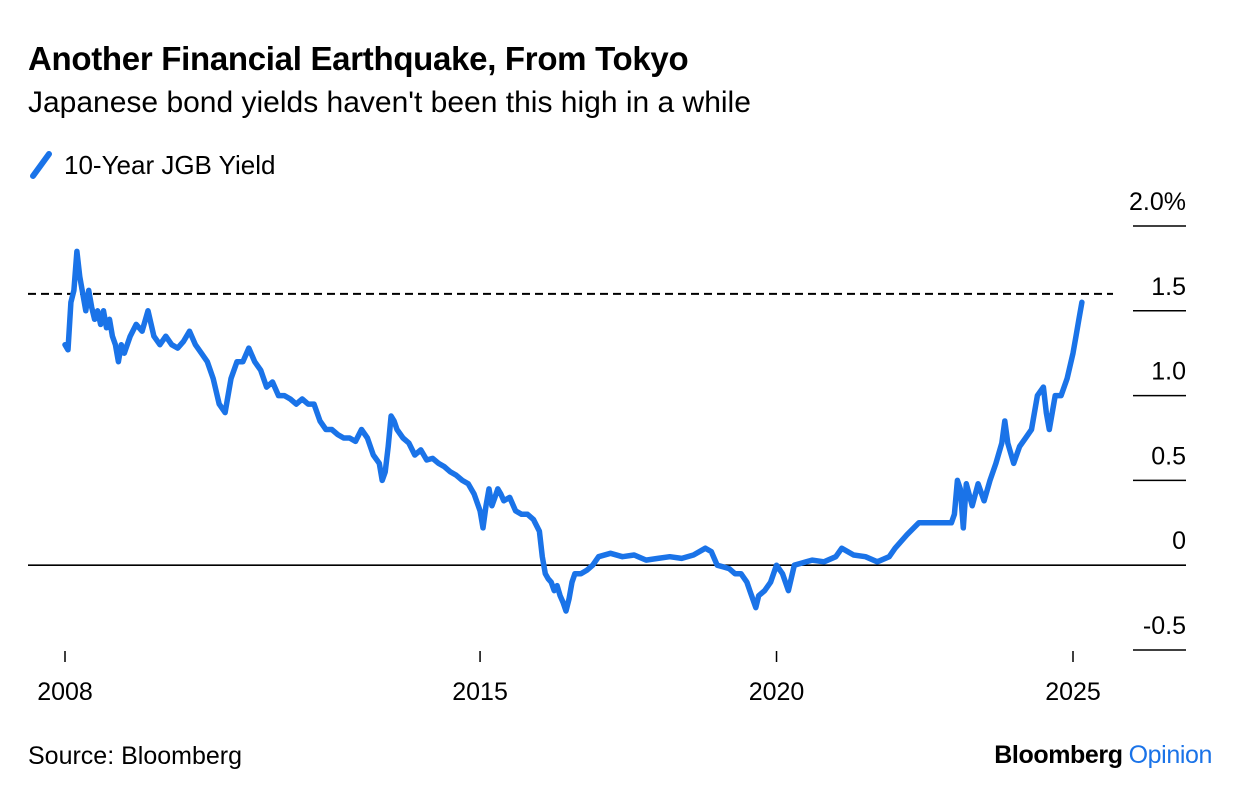  What do you see at coordinates (777, 692) in the screenshot?
I see `x-tick-label: 2020` at bounding box center [777, 692].